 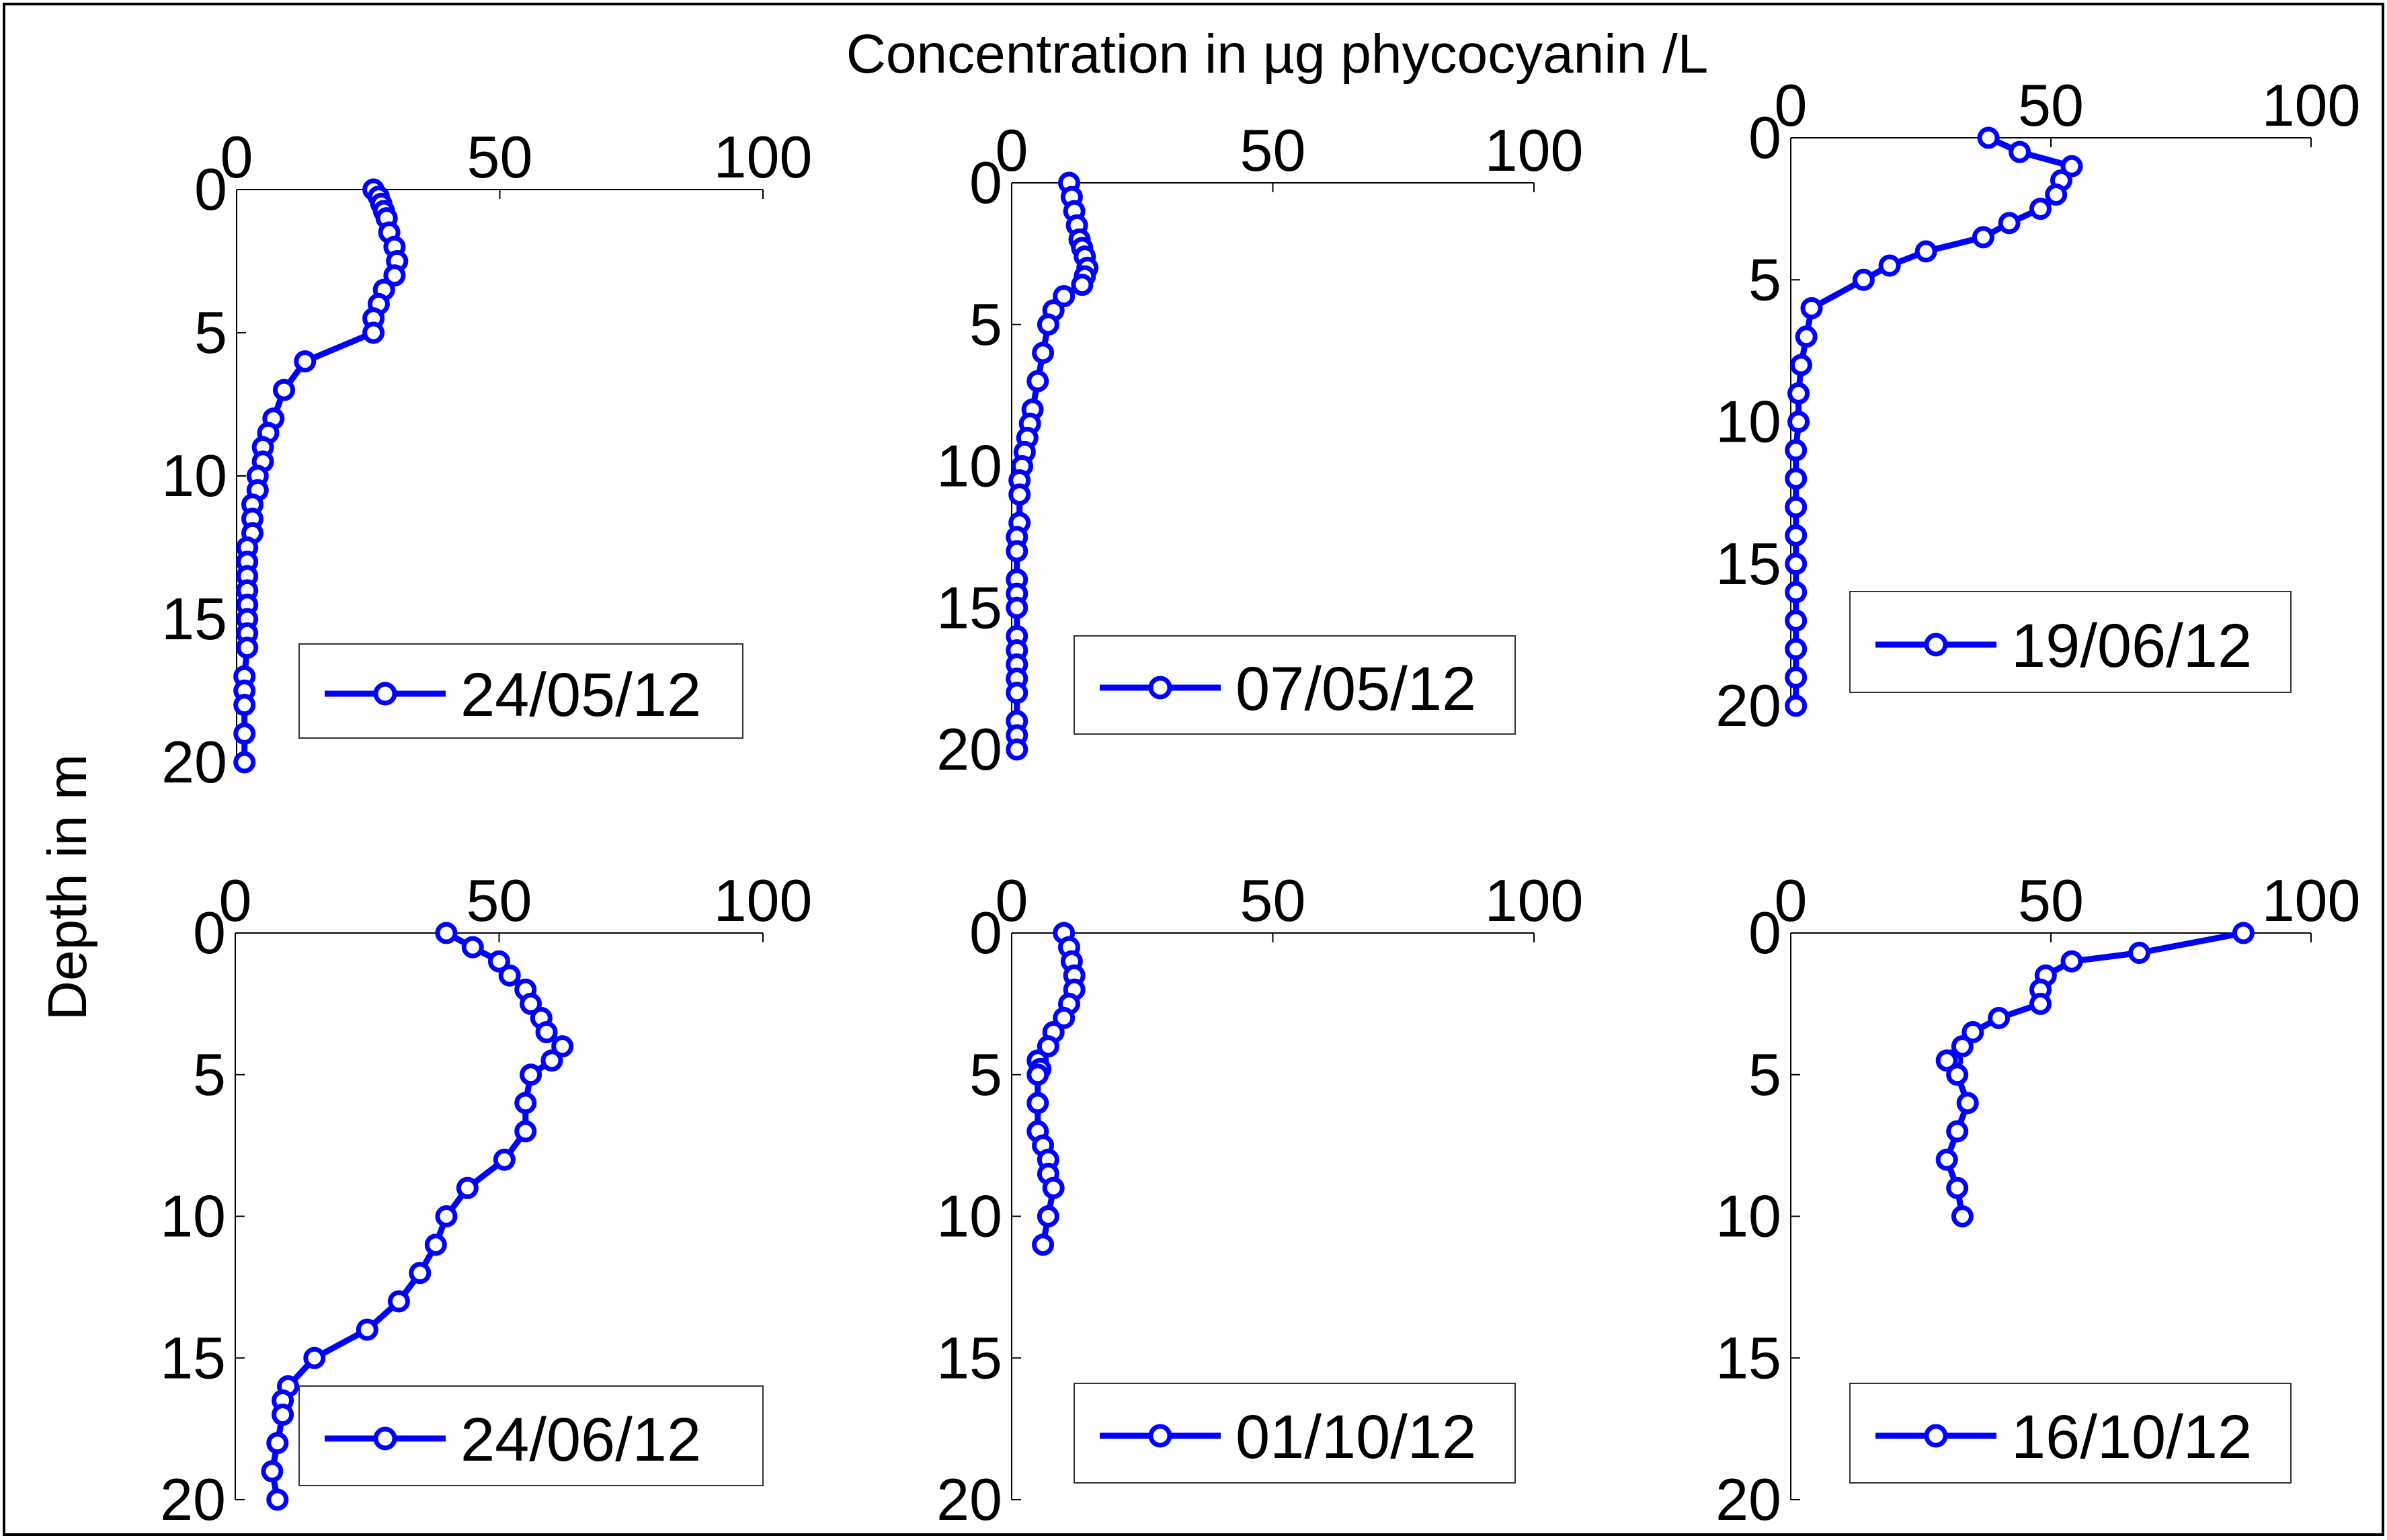 What do you see at coordinates (2131, 1437) in the screenshot?
I see `legend-label: 16/10/12` at bounding box center [2131, 1437].